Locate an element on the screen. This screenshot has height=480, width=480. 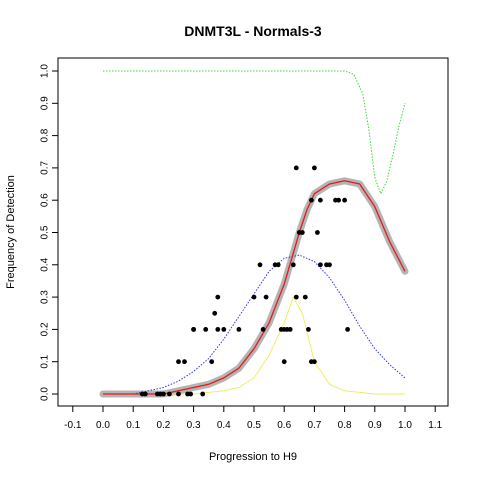
x-axis-label: Progression to H9 is located at coordinates (253, 457).